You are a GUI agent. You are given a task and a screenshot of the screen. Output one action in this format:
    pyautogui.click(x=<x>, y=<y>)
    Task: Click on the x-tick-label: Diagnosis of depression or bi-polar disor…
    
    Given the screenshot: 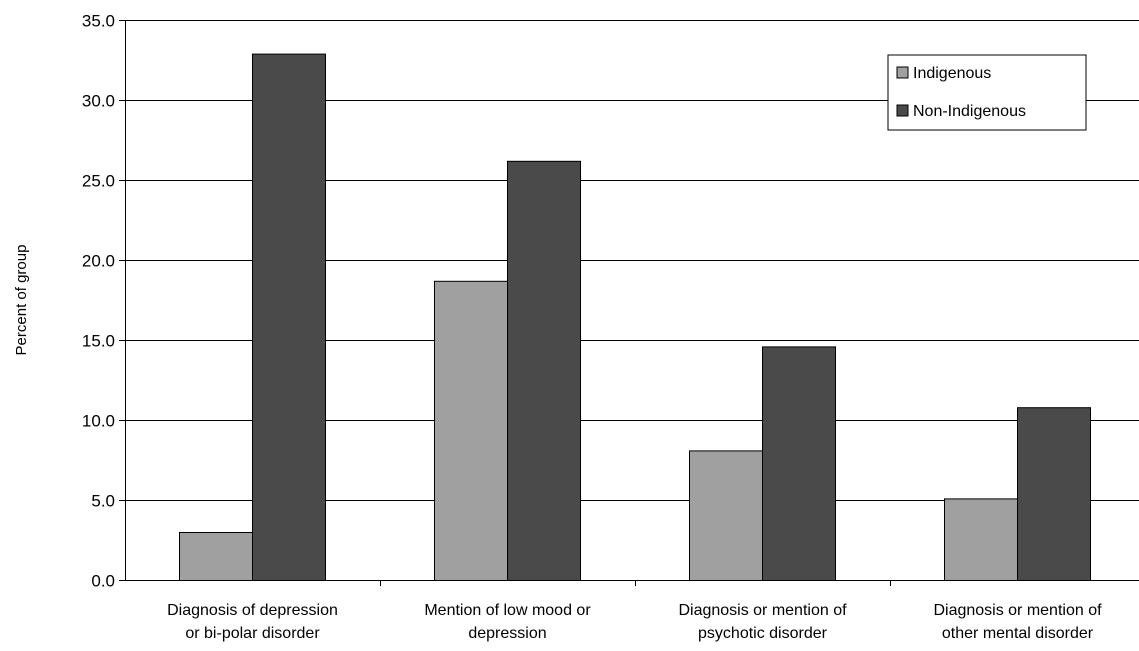 What is the action you would take?
    pyautogui.click(x=252, y=622)
    